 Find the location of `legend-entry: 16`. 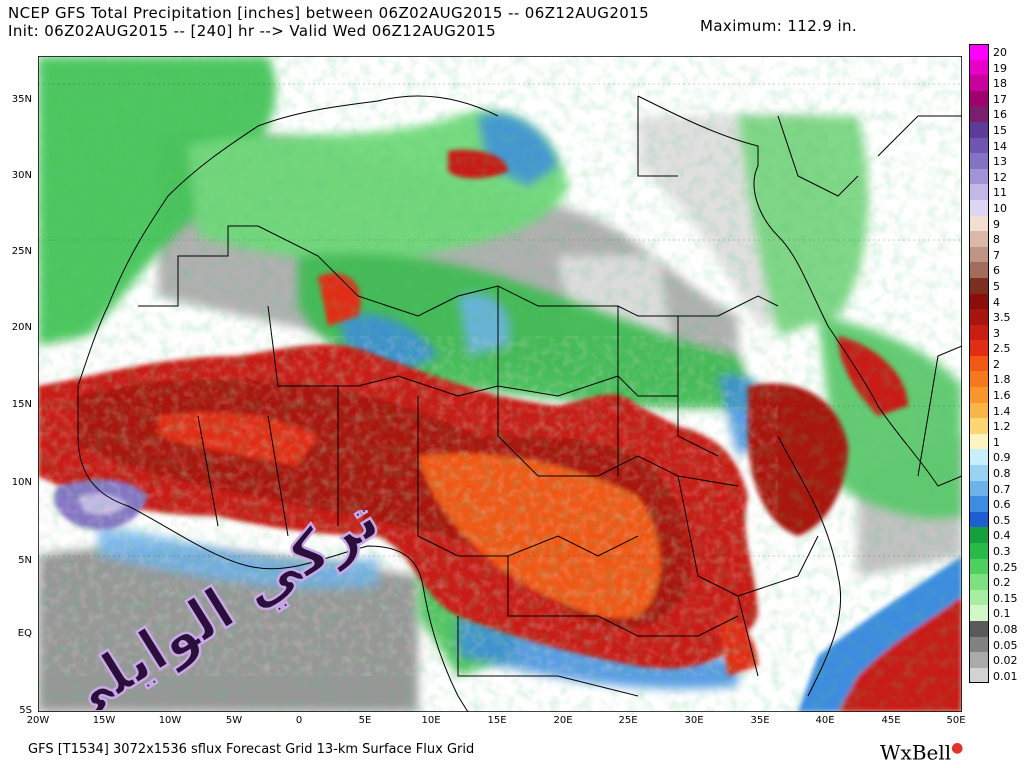

legend-entry: 16 is located at coordinates (994, 114).